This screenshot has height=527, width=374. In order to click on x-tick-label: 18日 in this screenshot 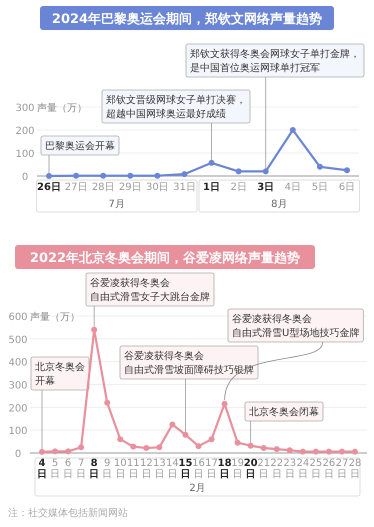, I will do `click(225, 469)`.